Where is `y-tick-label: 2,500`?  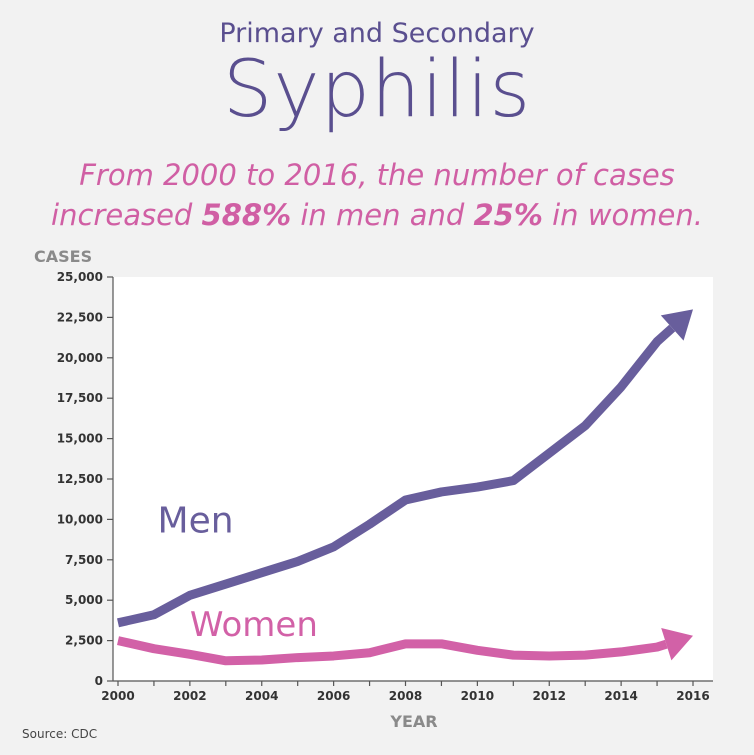
y-tick-label: 2,500 is located at coordinates (84, 641).